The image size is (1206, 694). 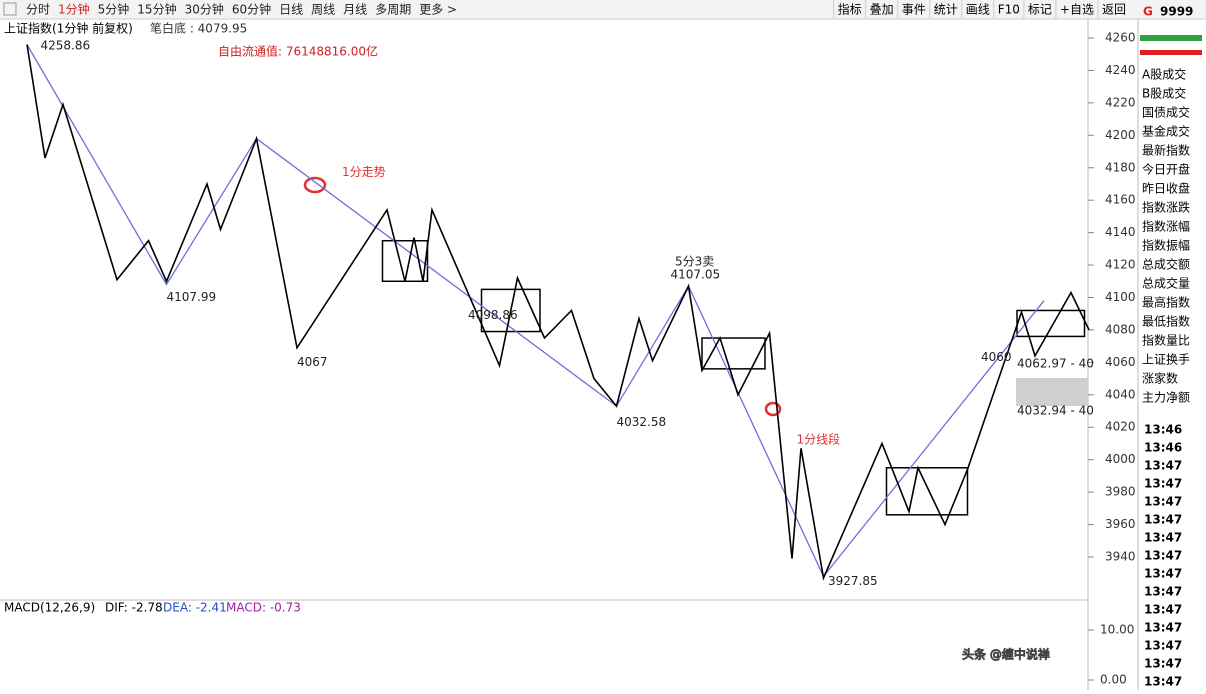 What do you see at coordinates (114, 9) in the screenshot?
I see `toolbar-tab: 5分钟` at bounding box center [114, 9].